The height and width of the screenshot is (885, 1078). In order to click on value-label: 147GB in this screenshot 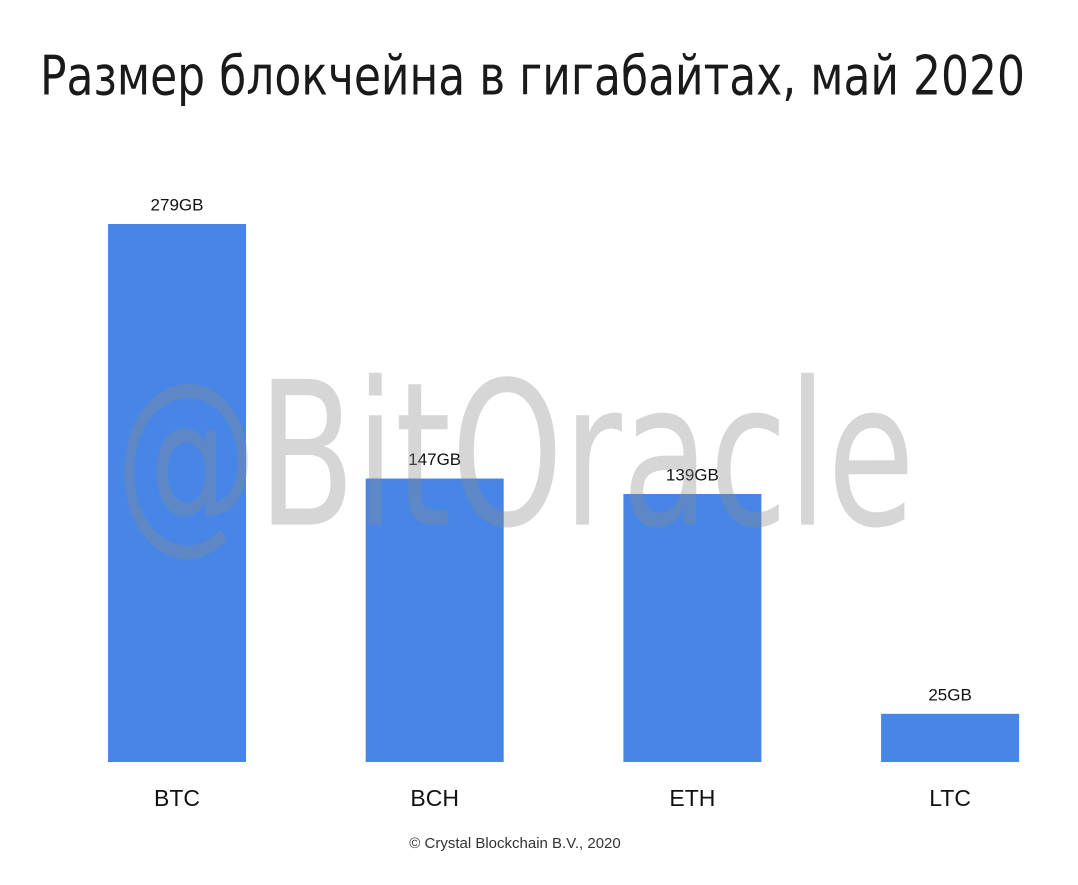, I will do `click(434, 459)`.